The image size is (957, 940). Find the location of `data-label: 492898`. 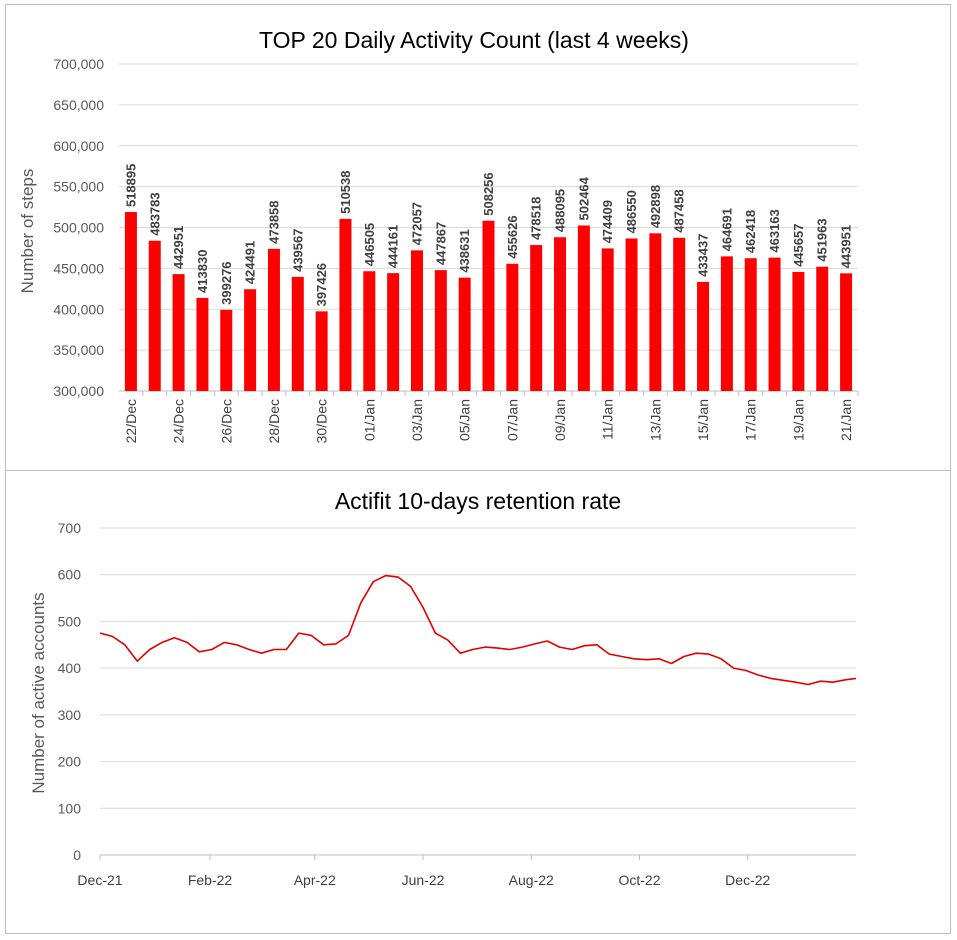

data-label: 492898 is located at coordinates (655, 206).